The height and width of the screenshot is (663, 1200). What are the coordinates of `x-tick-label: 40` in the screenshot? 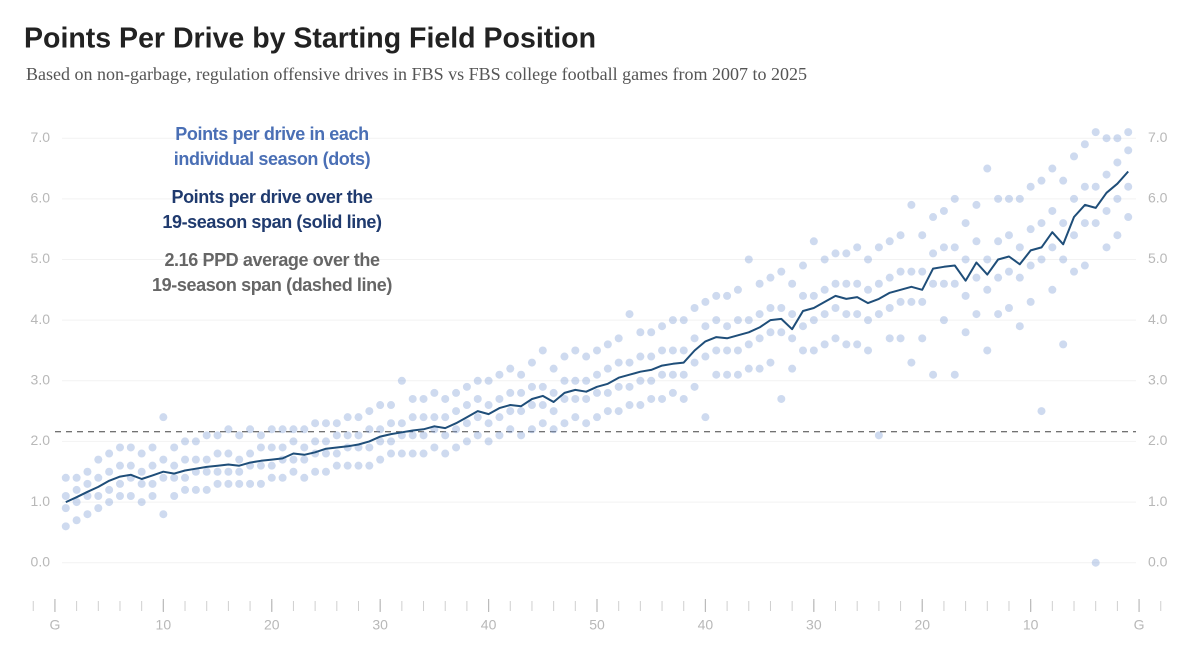 It's located at (706, 625).